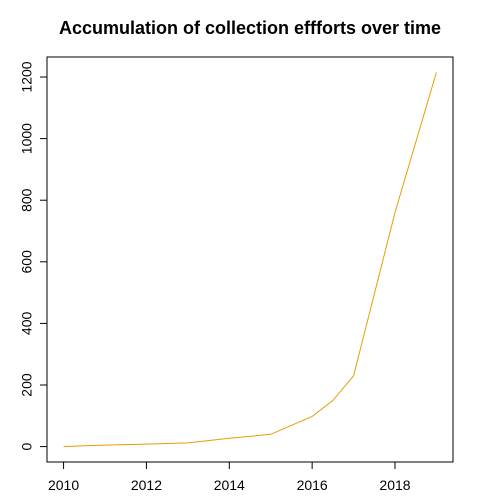 This screenshot has width=500, height=500. What do you see at coordinates (27, 385) in the screenshot?
I see `y-tick-label: 200` at bounding box center [27, 385].